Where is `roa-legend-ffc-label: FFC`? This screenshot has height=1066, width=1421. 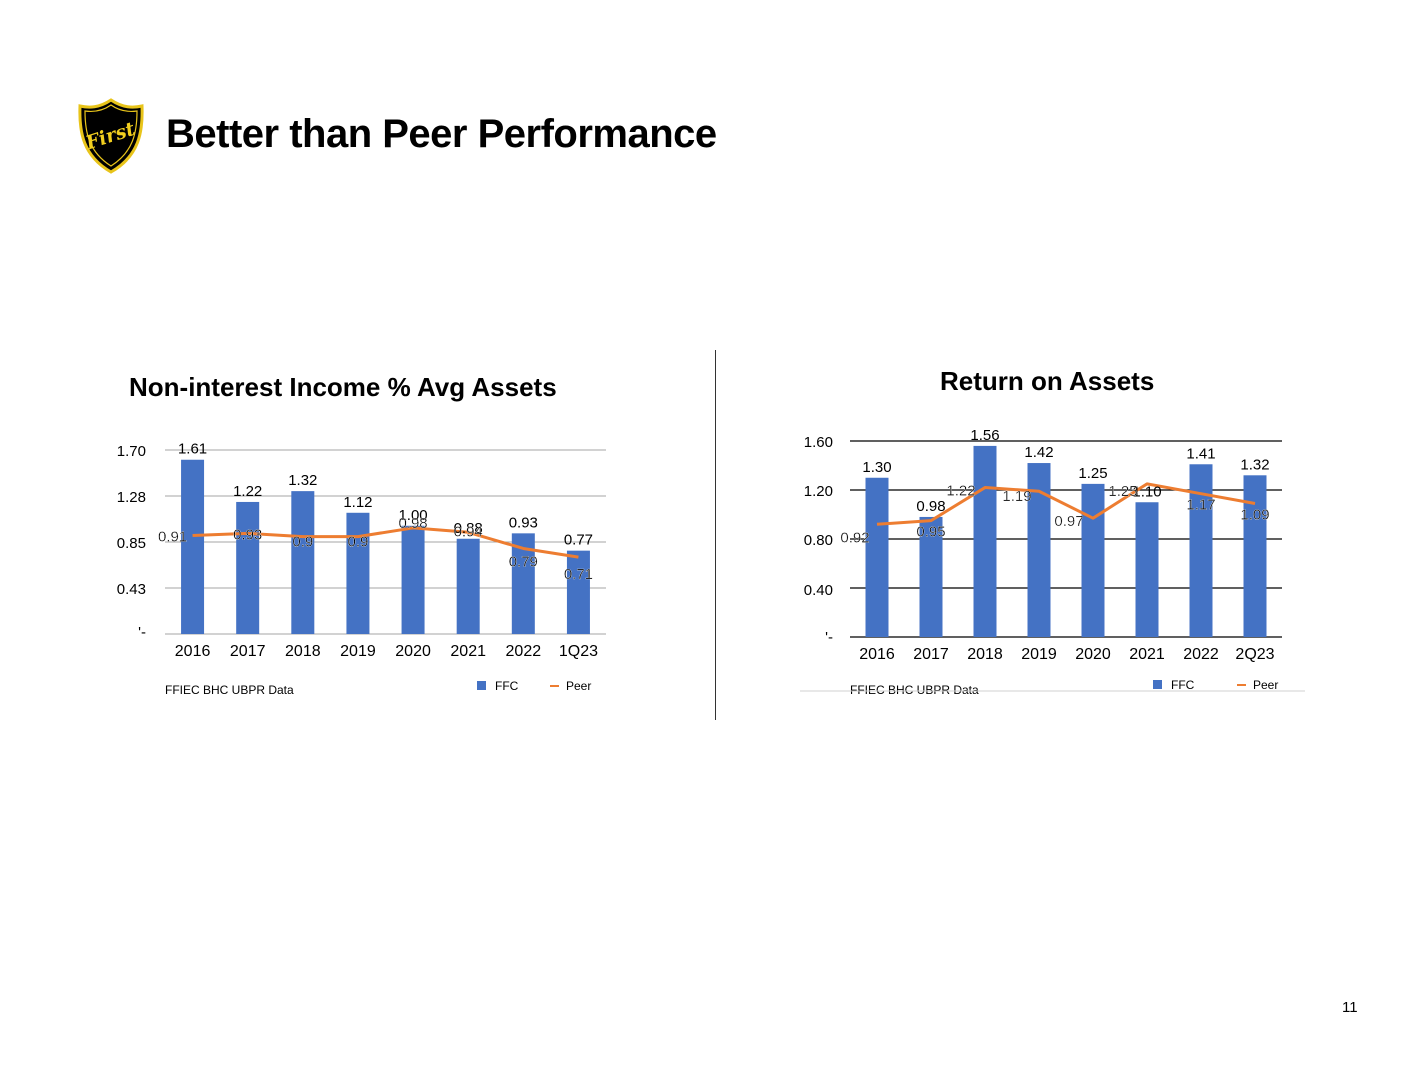
roa-legend-ffc-label: FFC is located at coordinates (1183, 685).